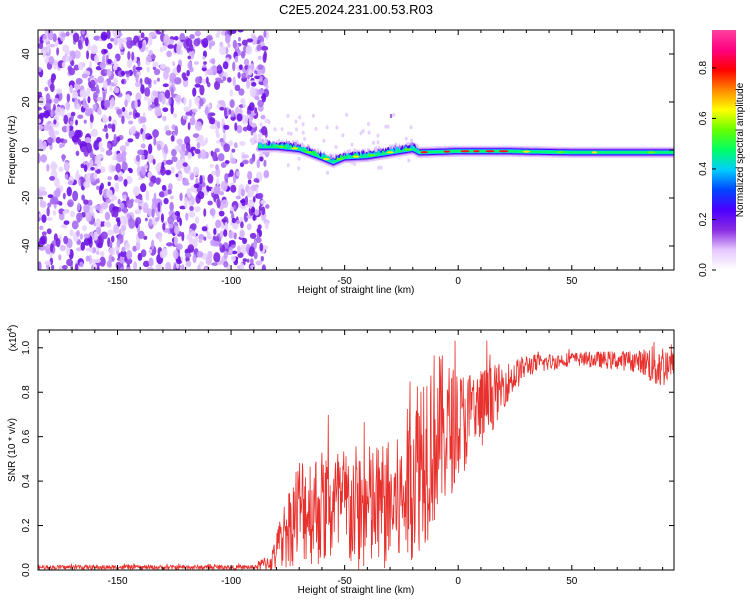 This screenshot has height=600, width=750. What do you see at coordinates (13, 326) in the screenshot?
I see `snr-y-multiplier-close: )` at bounding box center [13, 326].